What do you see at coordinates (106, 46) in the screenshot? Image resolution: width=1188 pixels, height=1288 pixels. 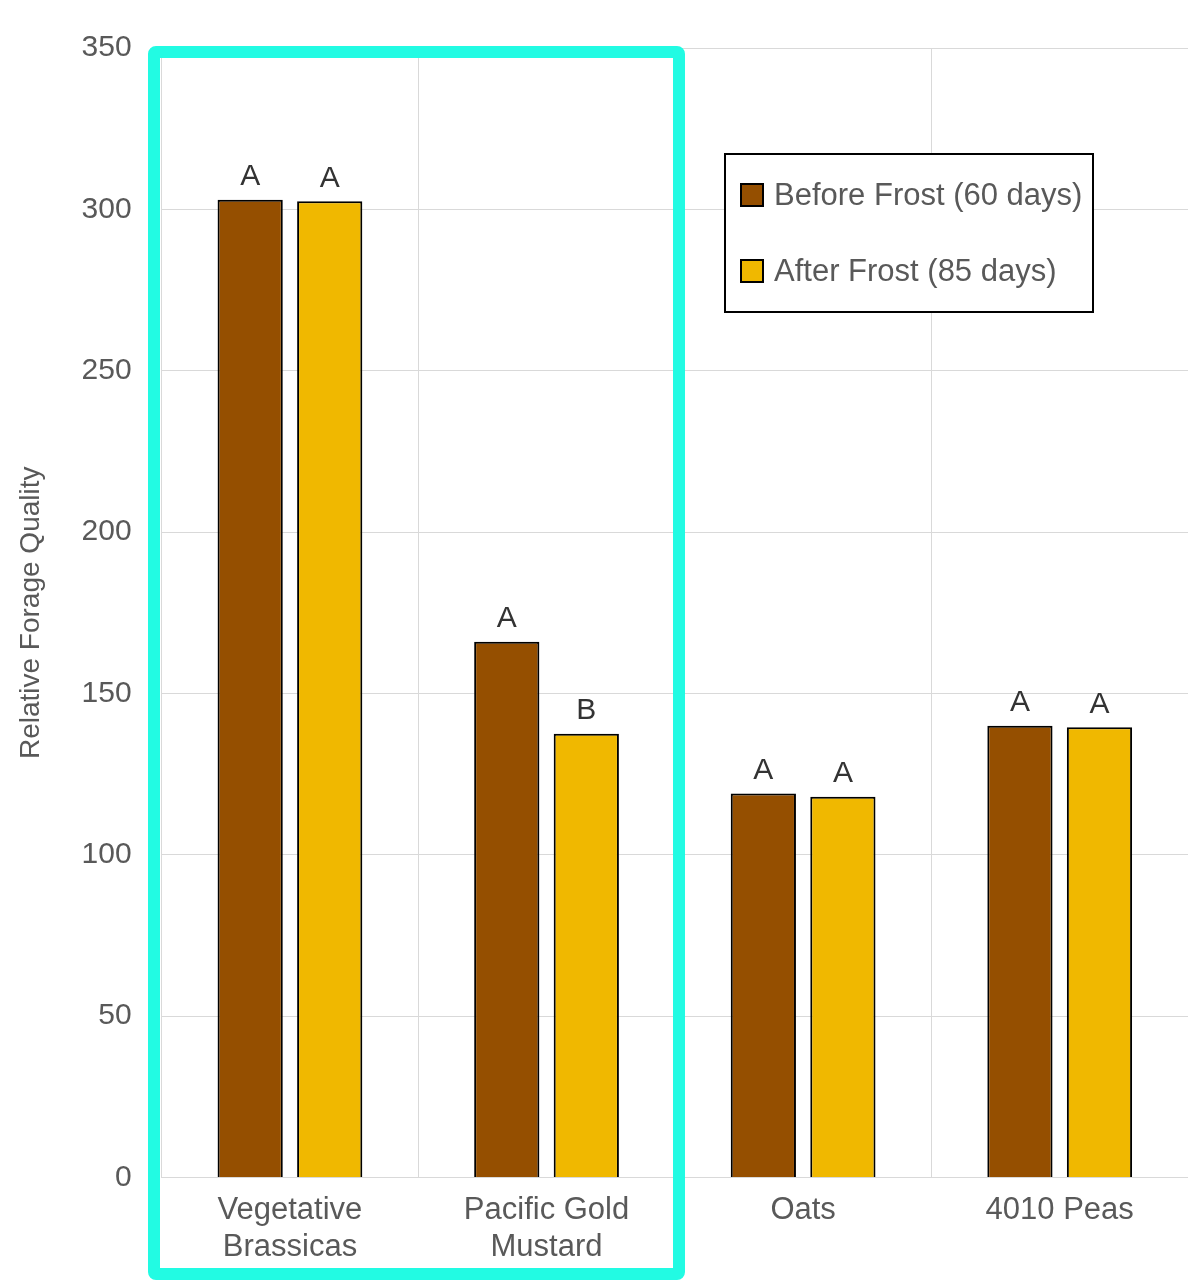 I see `y-tick-label: 350` at bounding box center [106, 46].